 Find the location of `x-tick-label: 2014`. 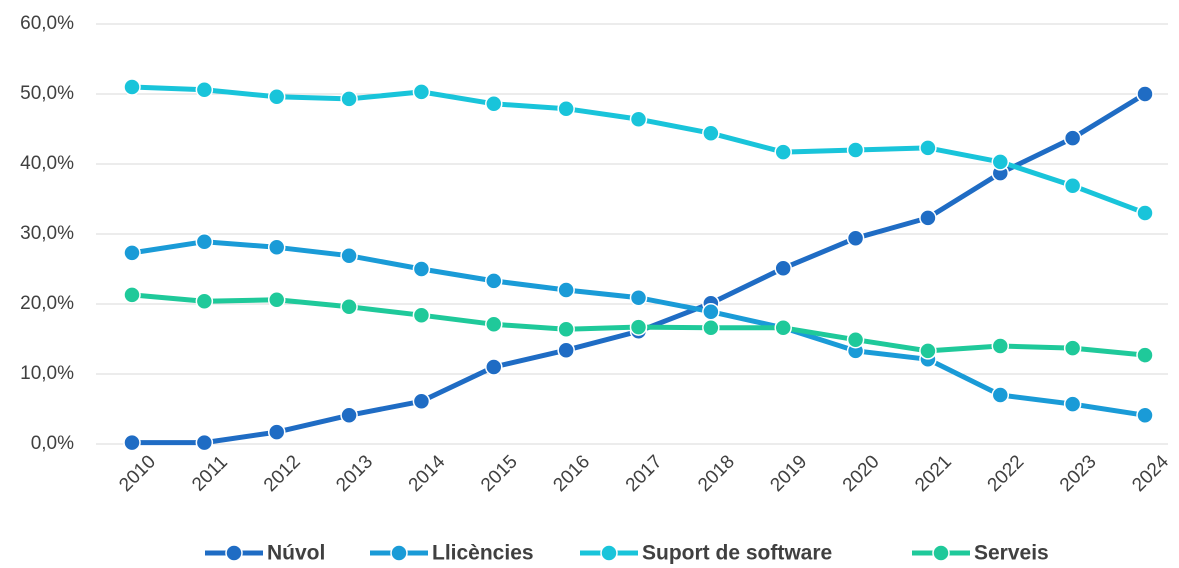

x-tick-label: 2014 is located at coordinates (427, 473).